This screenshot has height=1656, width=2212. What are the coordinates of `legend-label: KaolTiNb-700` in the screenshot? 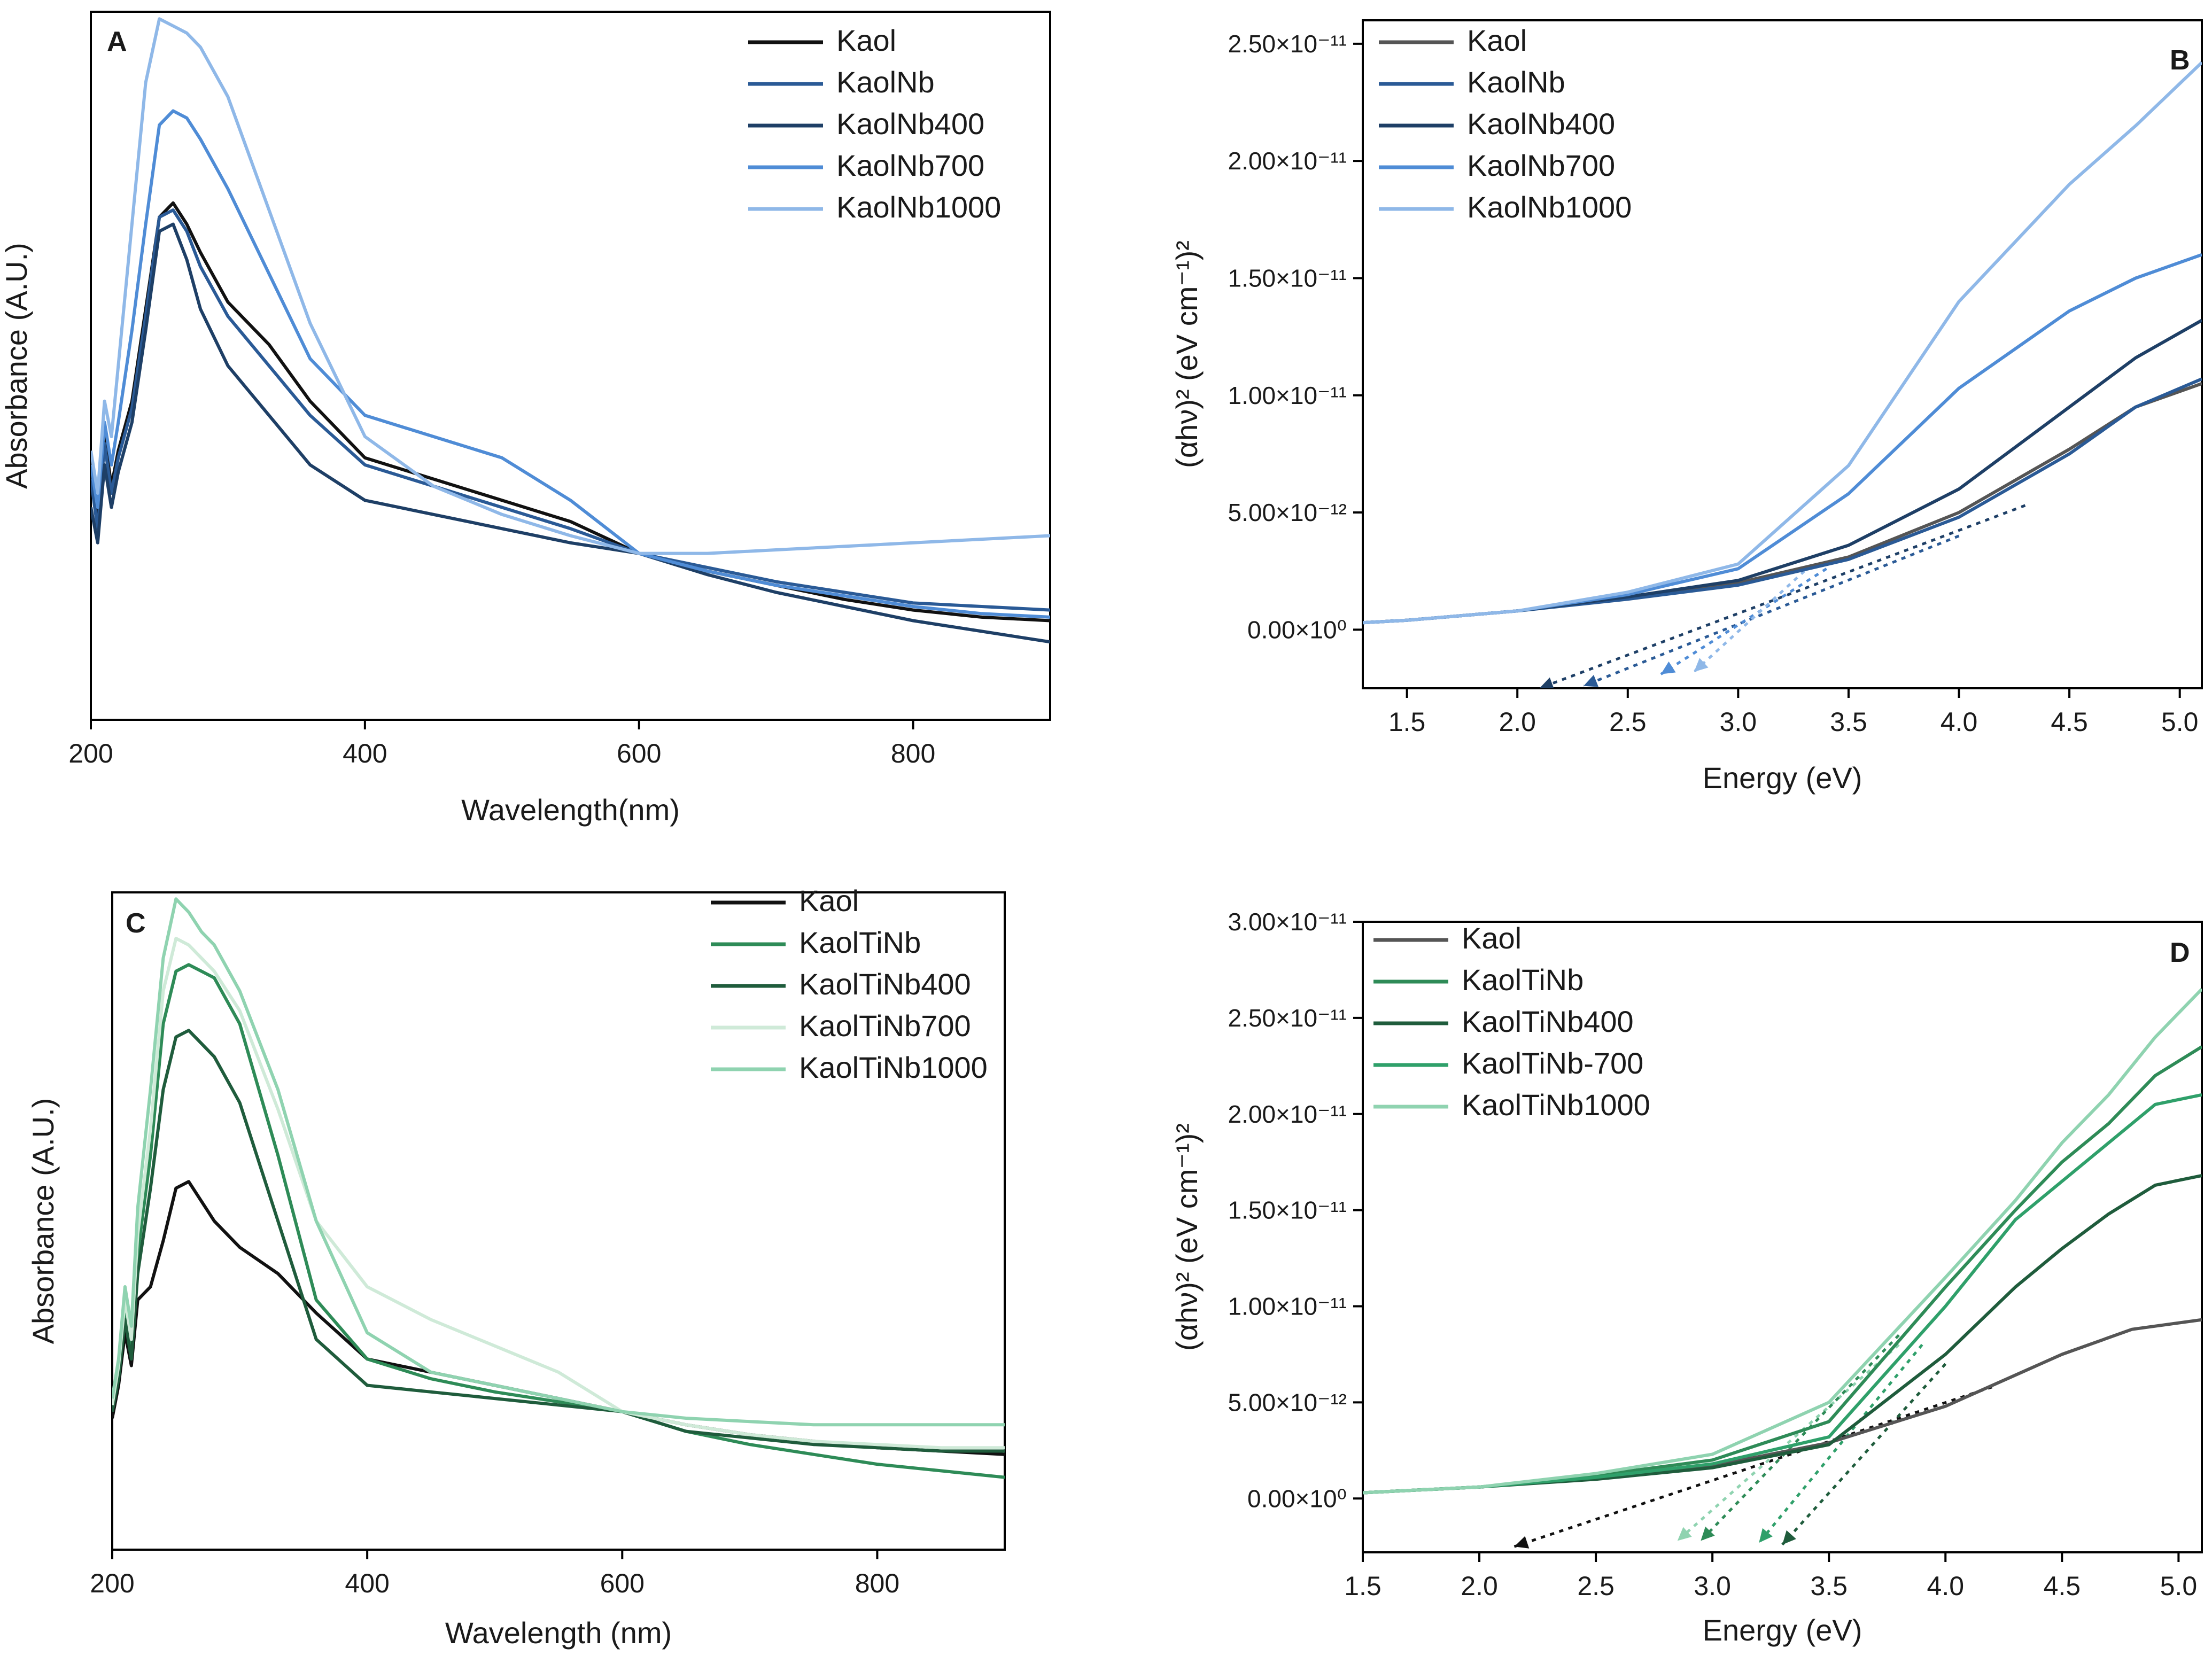 It's located at (1553, 1063).